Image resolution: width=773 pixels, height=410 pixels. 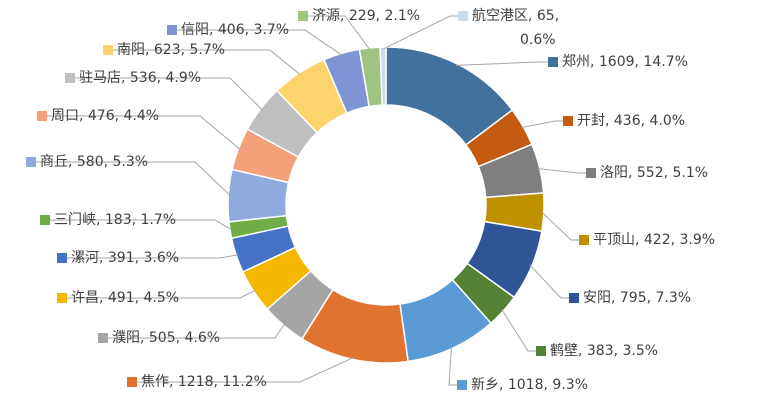 I want to click on data-label: 开封, 436, 4.0%, so click(x=631, y=121).